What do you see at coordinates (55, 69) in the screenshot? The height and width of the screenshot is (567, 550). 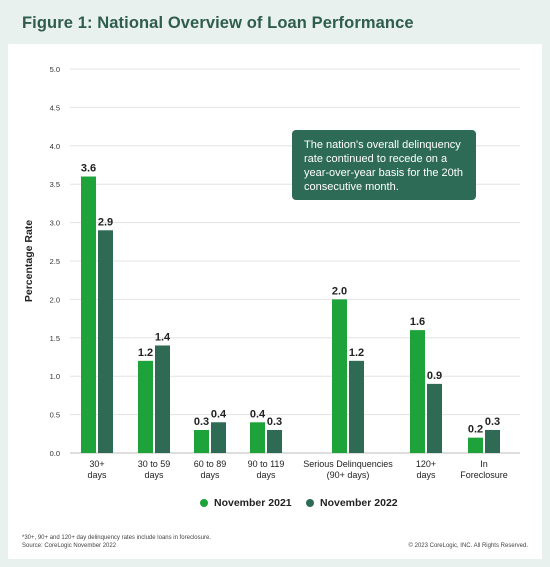 I see `y-tick-label: 5.0` at bounding box center [55, 69].